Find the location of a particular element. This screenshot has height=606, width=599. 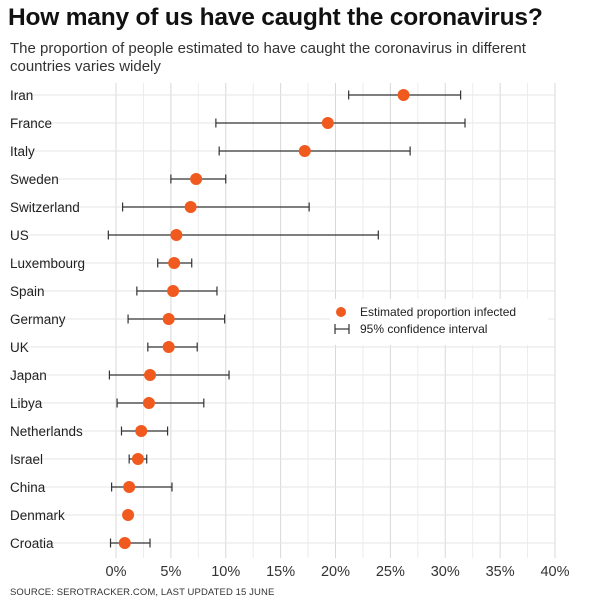

legend-point-marker is located at coordinates (341, 312).